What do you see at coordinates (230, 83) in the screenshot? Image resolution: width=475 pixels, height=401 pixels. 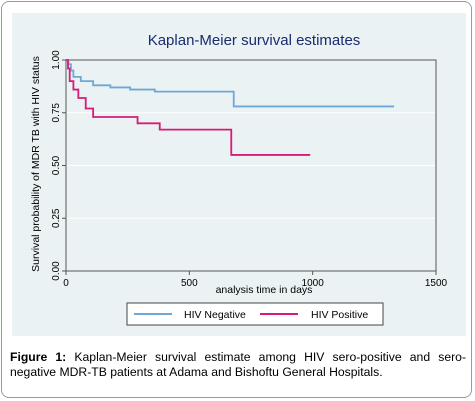 I see `survival-curve-hiv-negative` at bounding box center [230, 83].